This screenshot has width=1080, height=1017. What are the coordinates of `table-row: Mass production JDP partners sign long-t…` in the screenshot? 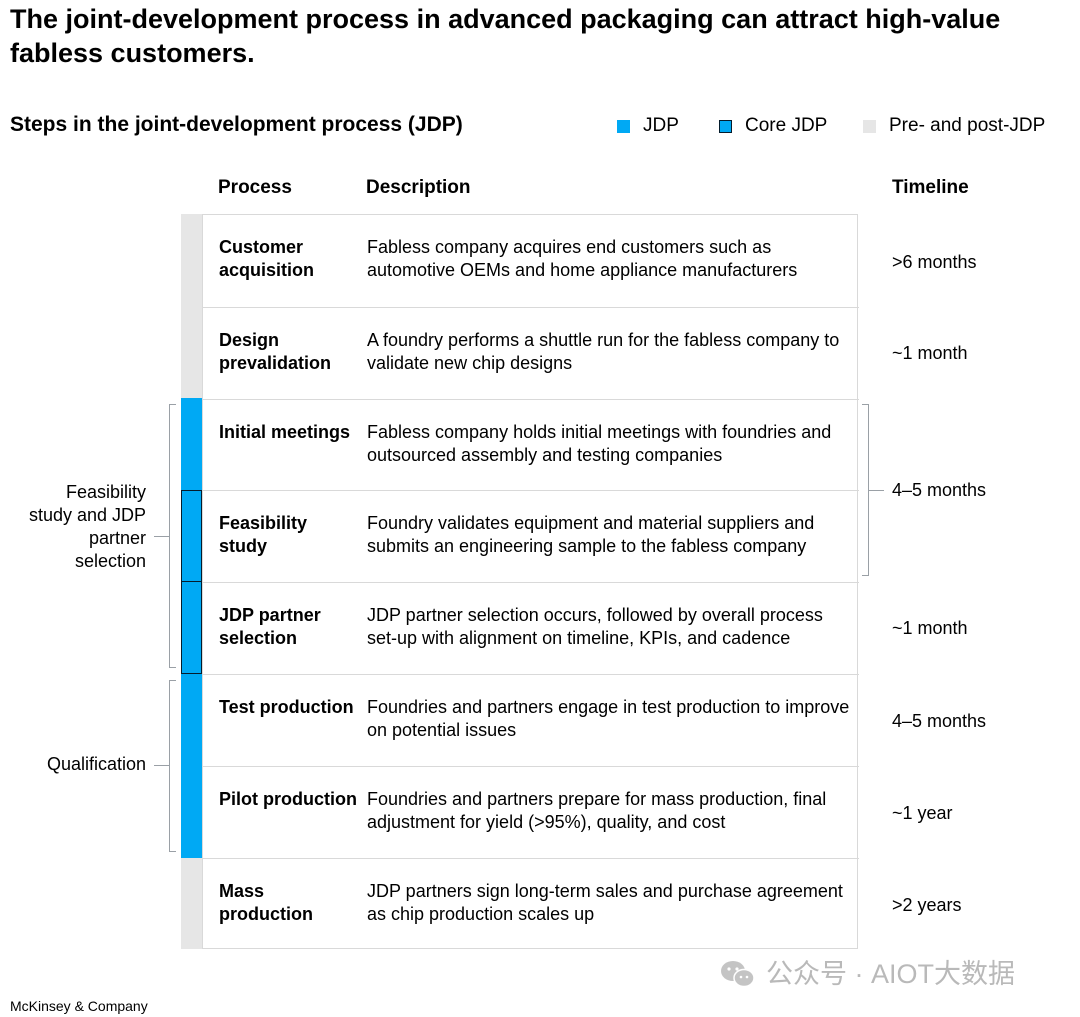 It's located at (531, 903).